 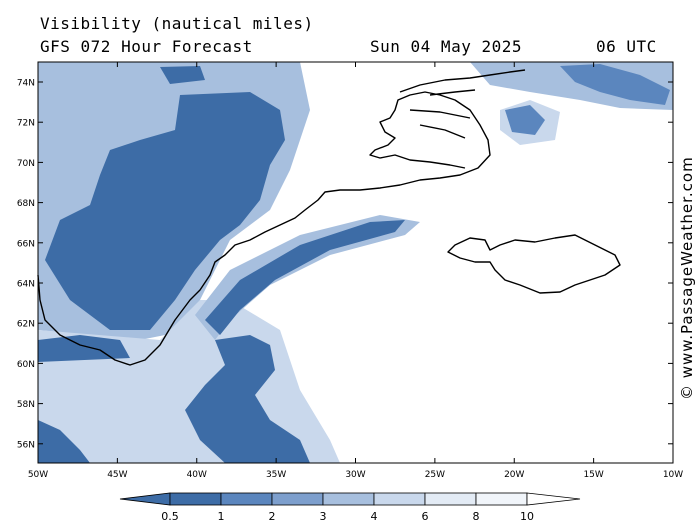 I want to click on legend-label: 8, so click(x=476, y=516).